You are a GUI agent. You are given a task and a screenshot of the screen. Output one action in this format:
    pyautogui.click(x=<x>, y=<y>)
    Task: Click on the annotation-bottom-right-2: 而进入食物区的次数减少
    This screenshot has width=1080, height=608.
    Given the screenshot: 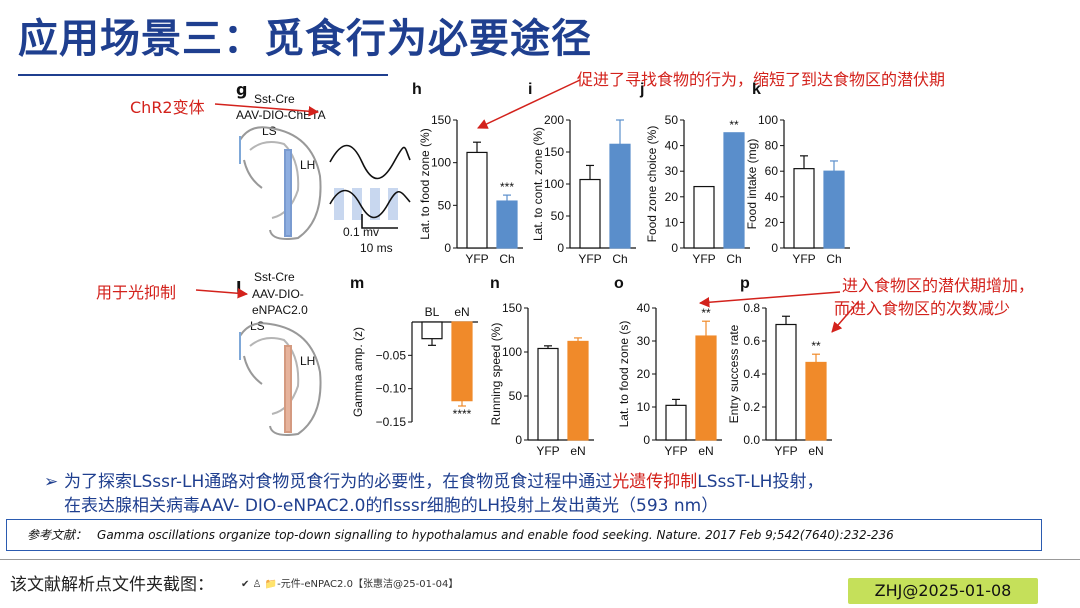 What is the action you would take?
    pyautogui.click(x=922, y=308)
    